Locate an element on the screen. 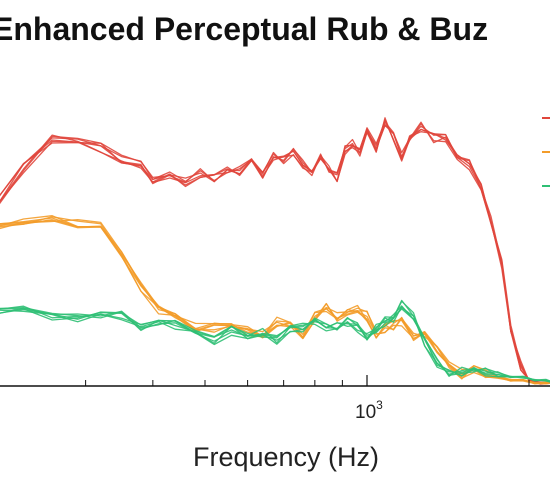 The height and width of the screenshot is (486, 550). x-axis-label: Frequency (Hz) is located at coordinates (286, 457).